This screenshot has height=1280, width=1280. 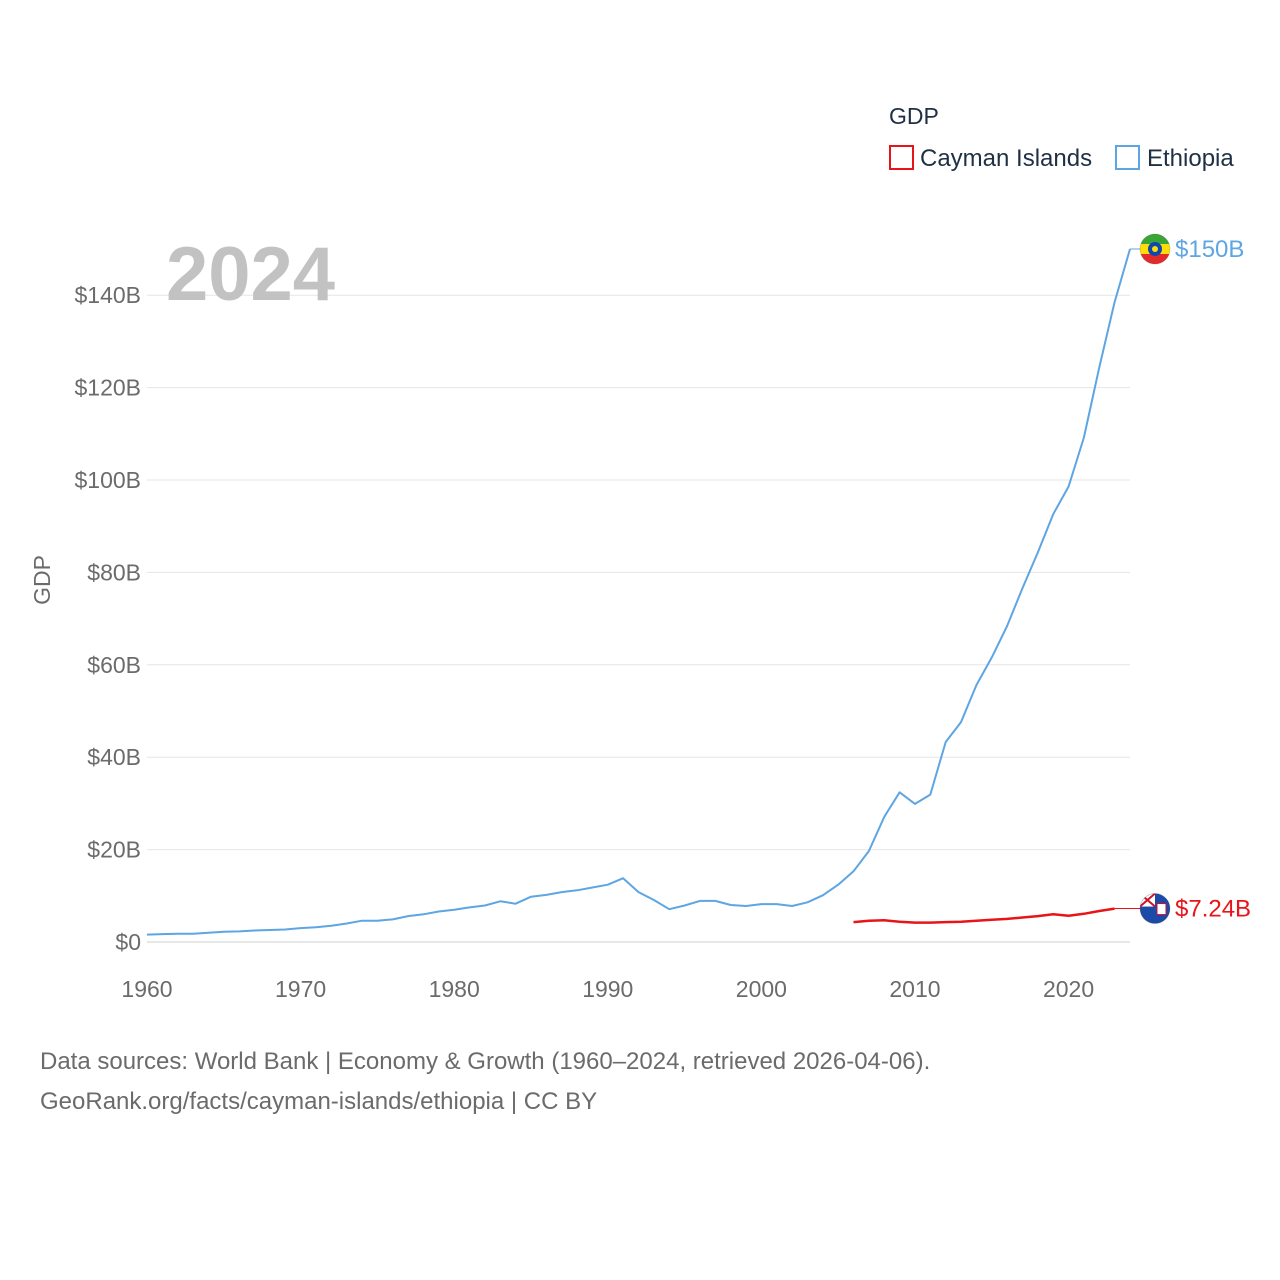 I want to click on end-value-label-ethiopia: $150B, so click(x=1209, y=249).